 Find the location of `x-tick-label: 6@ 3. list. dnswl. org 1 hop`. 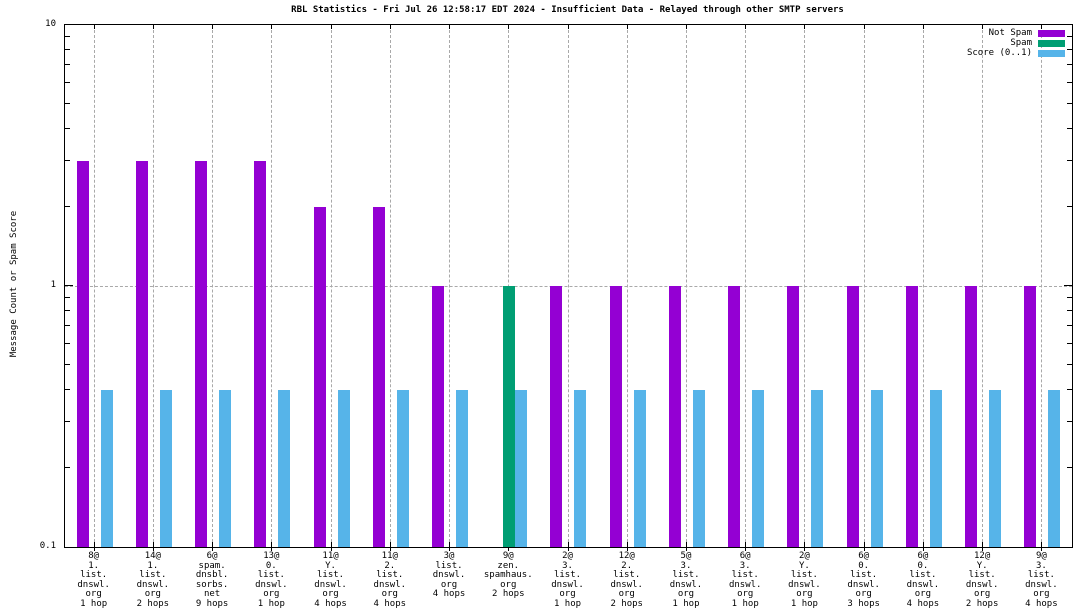

x-tick-label: 6@ 3. list. dnswl. org 1 hop is located at coordinates (745, 580).